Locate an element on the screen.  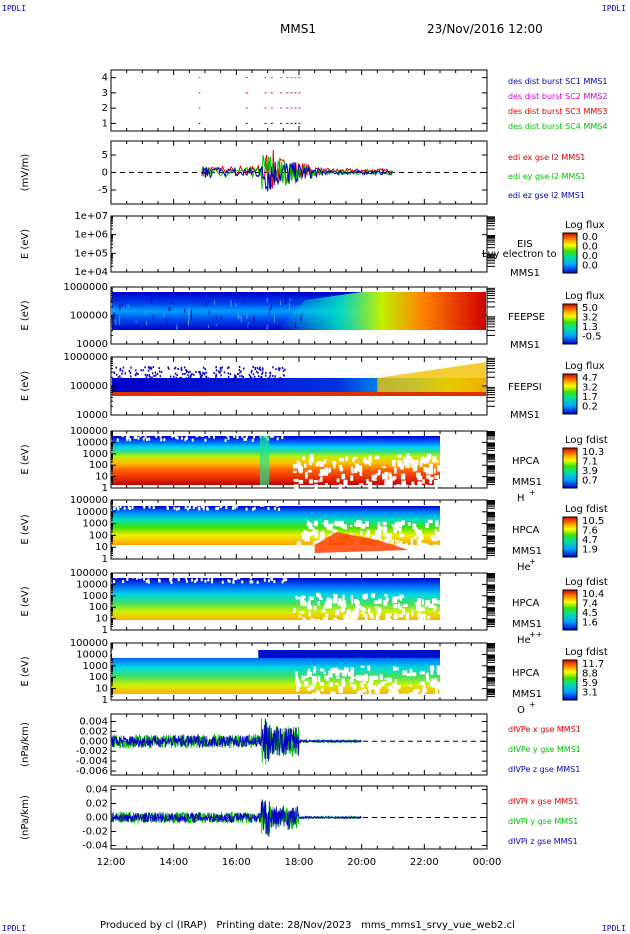
hpca-o-colorbar-tick: 8.8 is located at coordinates (590, 674).